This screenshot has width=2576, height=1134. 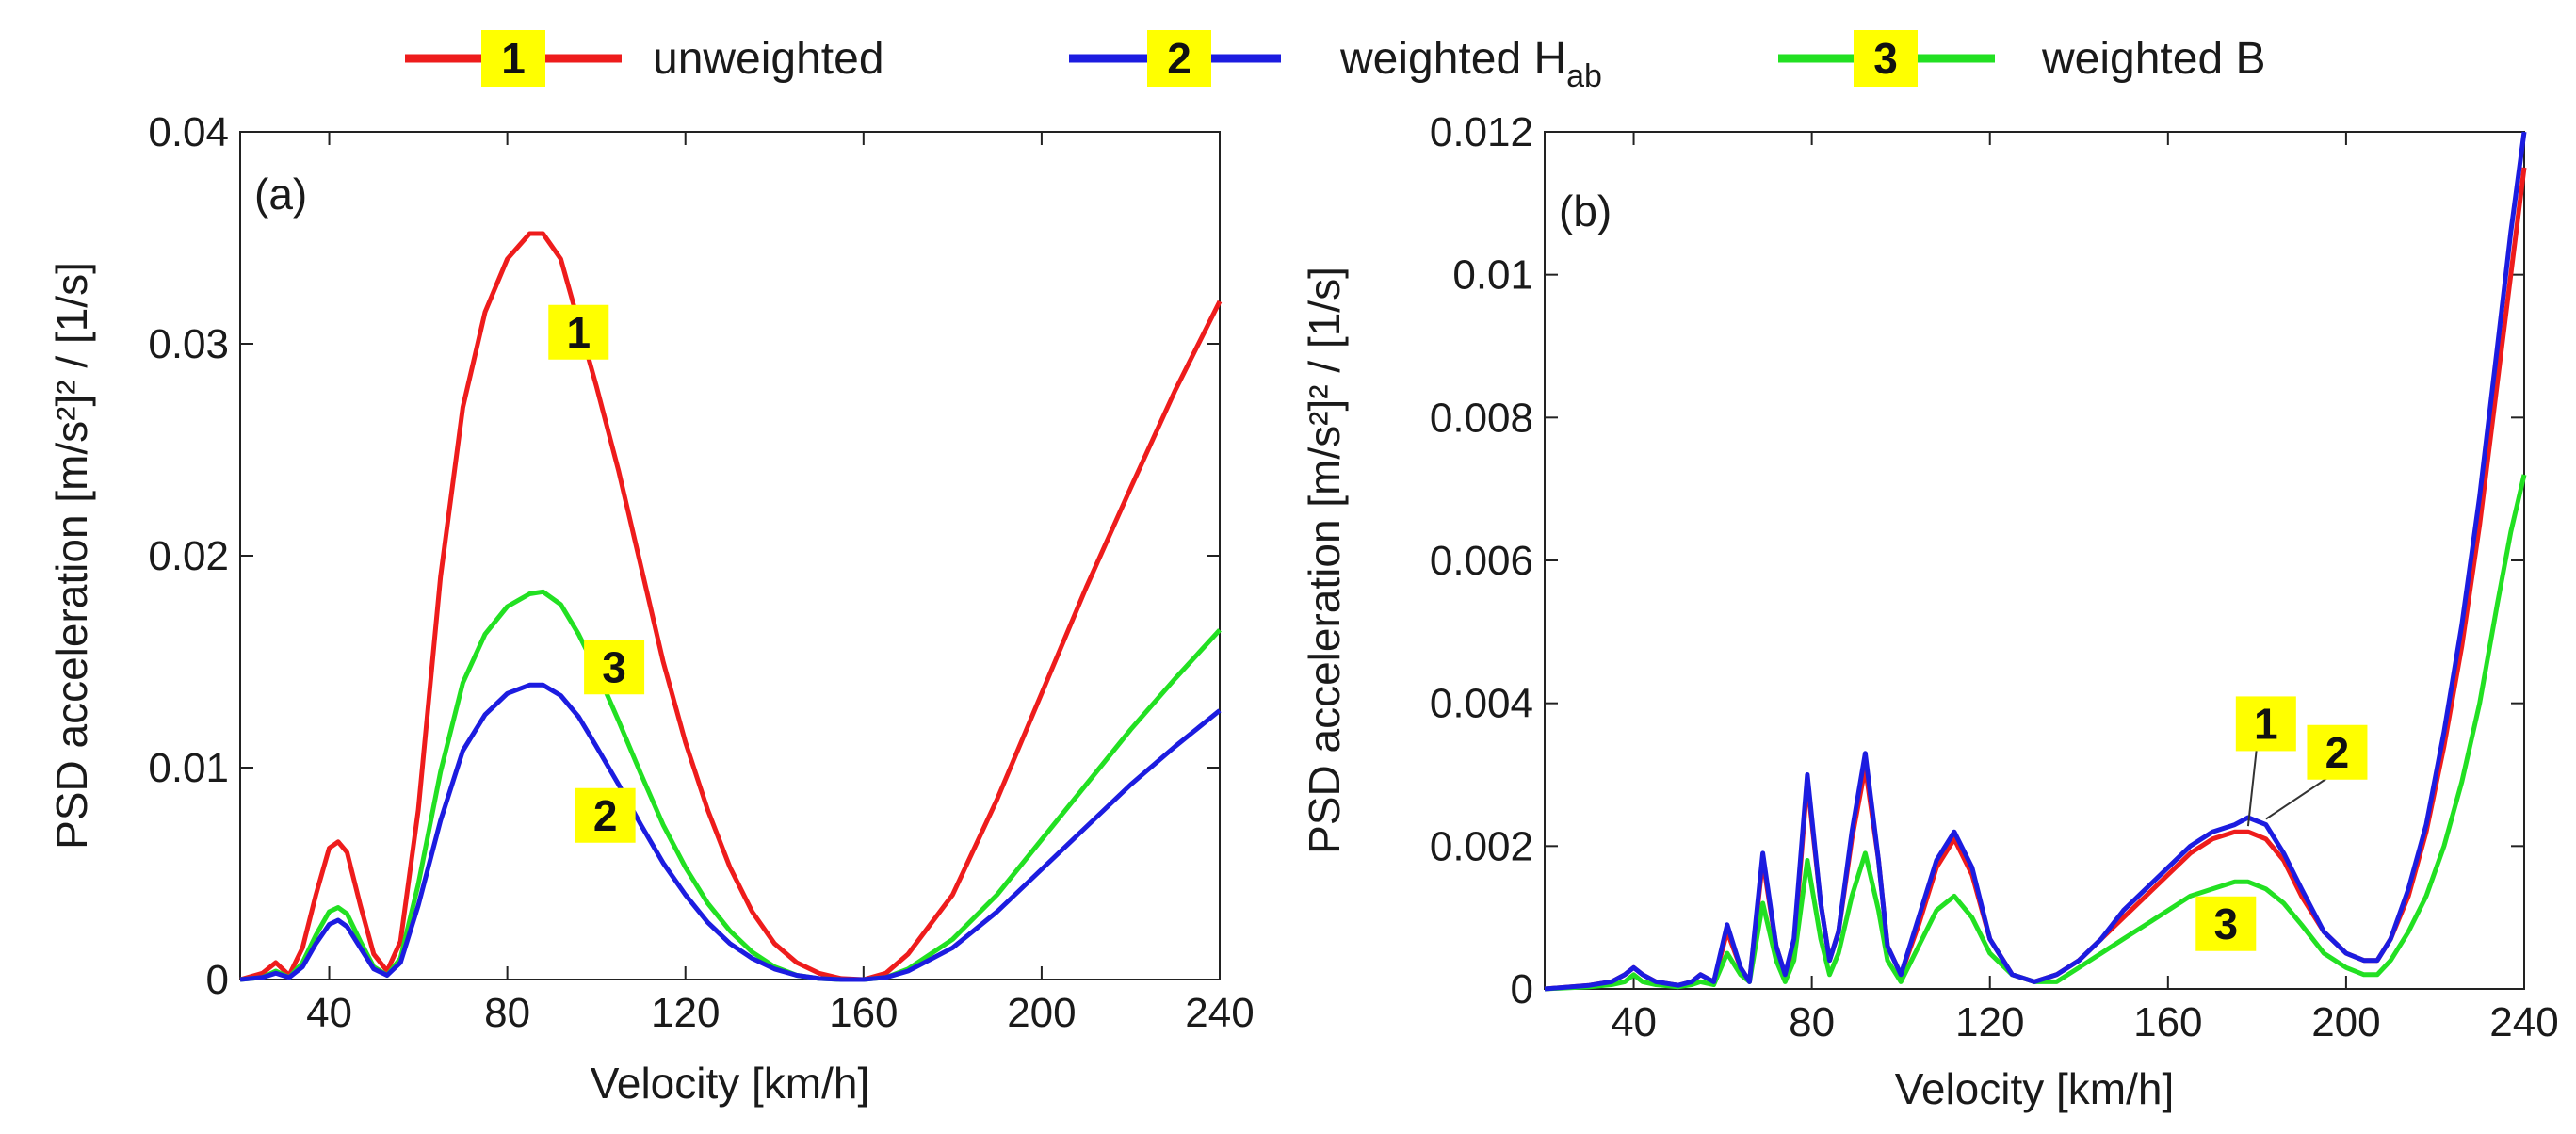 I want to click on callouts-a: 1 2 3, so click(x=596, y=573).